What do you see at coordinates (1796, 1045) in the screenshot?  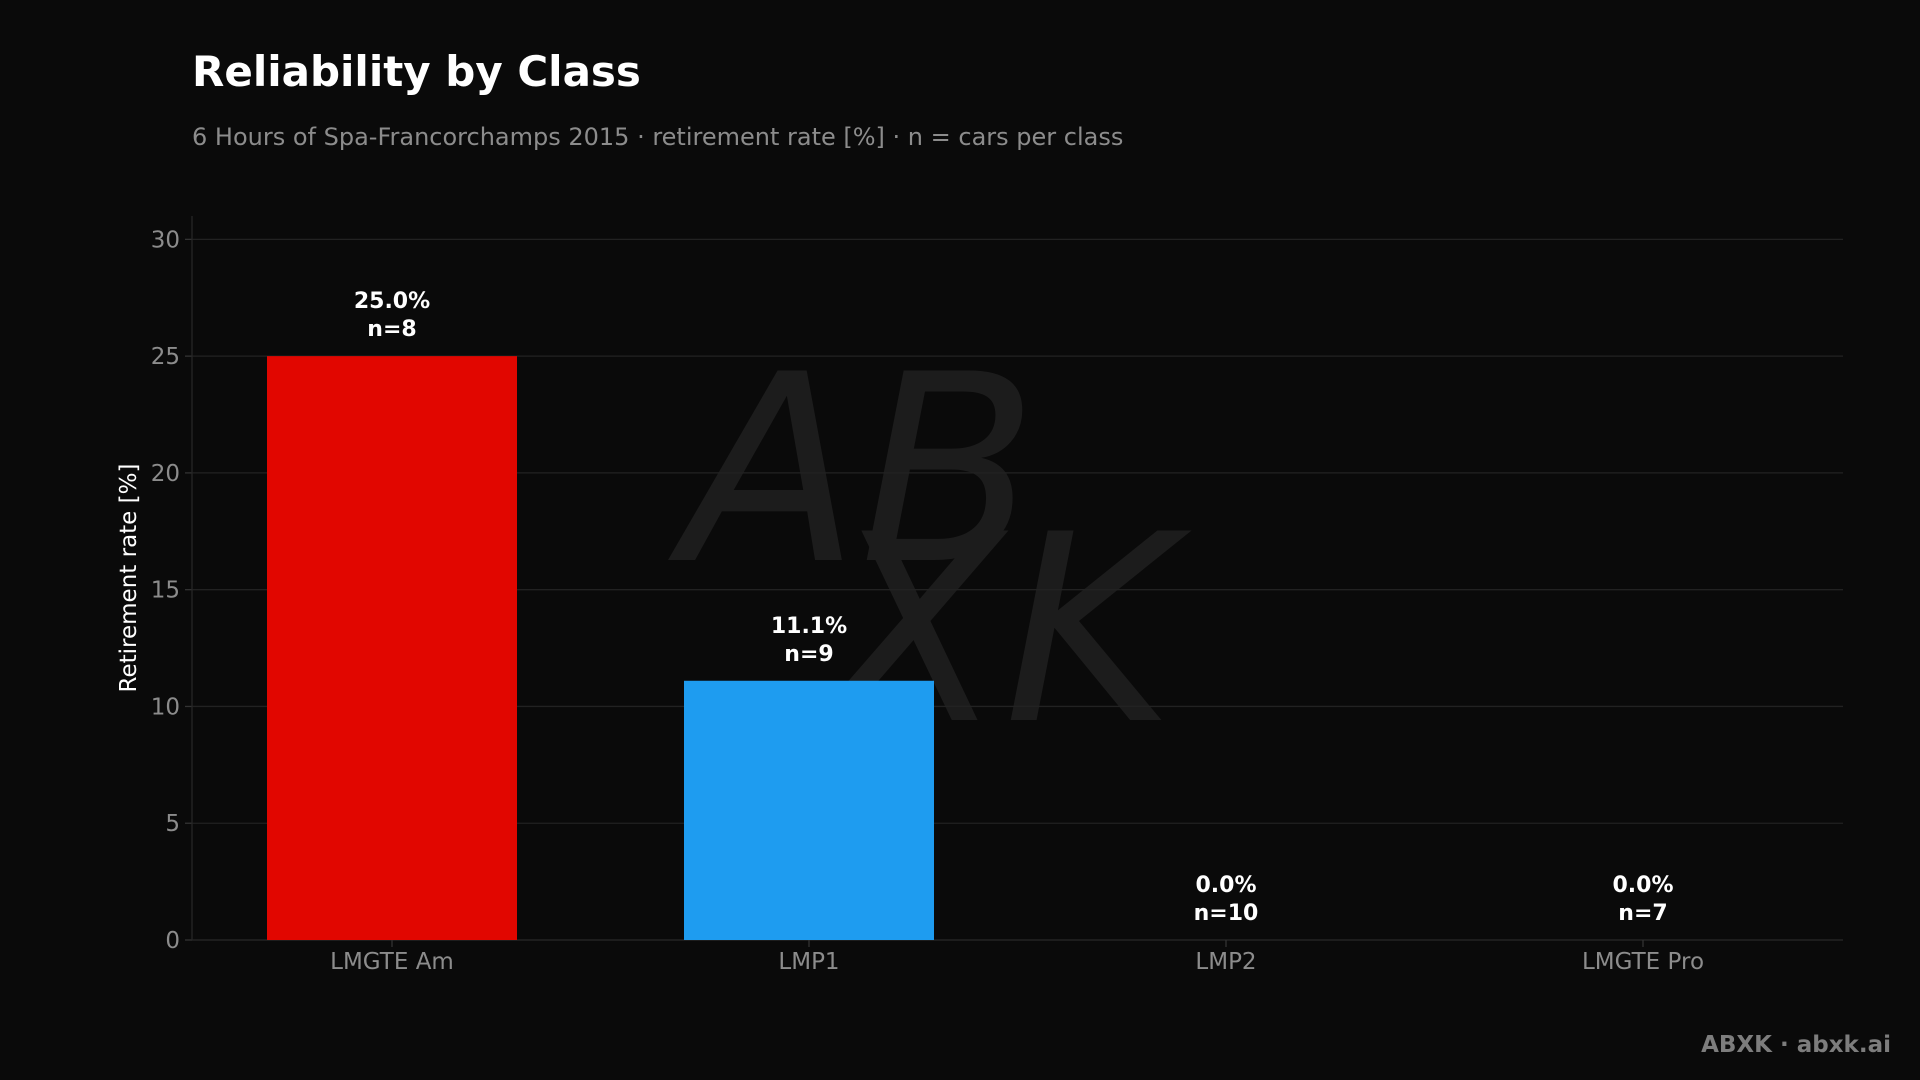 I see `footer-credit: ABXK · abxk.ai` at bounding box center [1796, 1045].